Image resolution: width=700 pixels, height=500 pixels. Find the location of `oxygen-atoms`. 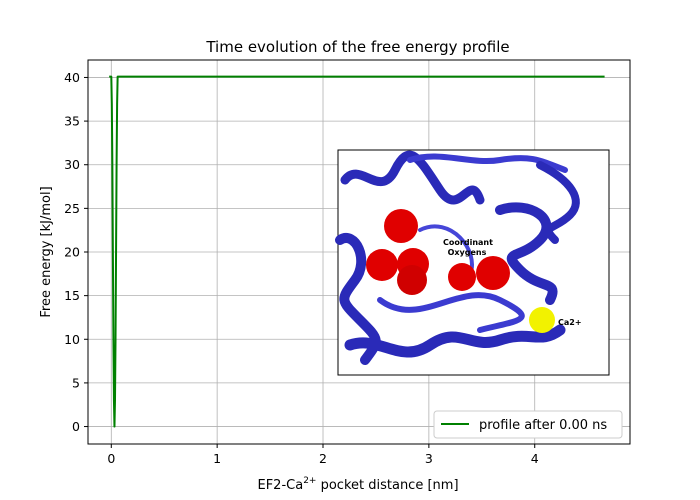

oxygen-atoms is located at coordinates (438, 252).